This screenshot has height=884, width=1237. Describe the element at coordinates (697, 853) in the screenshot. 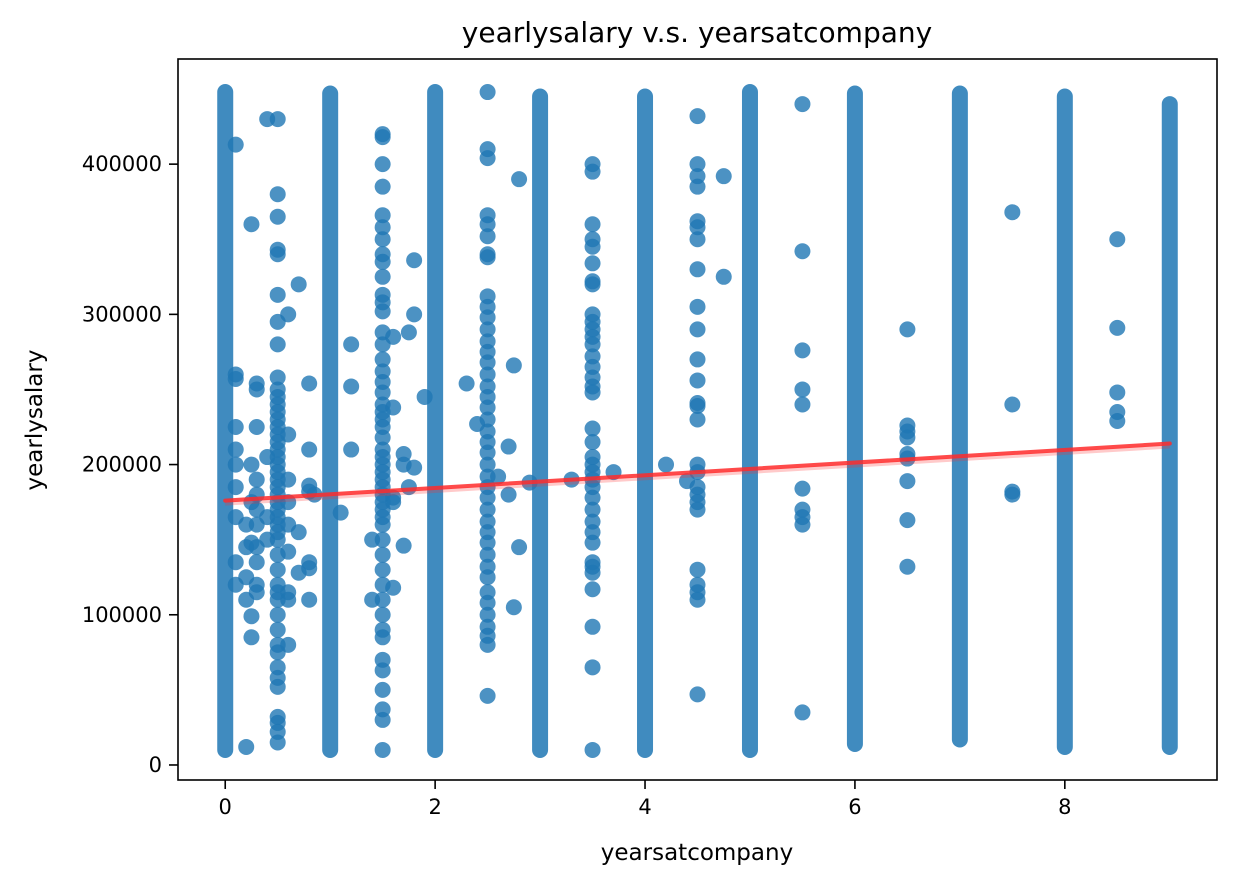

I see `x-axis-label: yearsatcompany` at that location.